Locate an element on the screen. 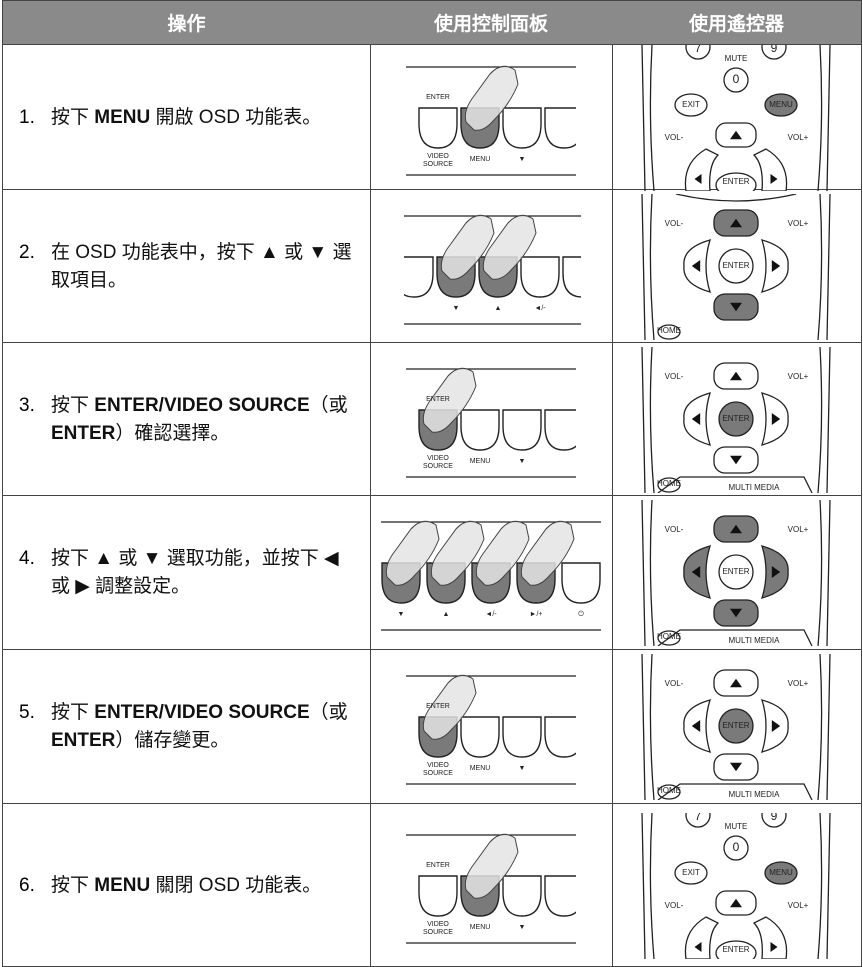 Image resolution: width=863 pixels, height=967 pixels. step-text: 按下 ▲ 或 ▼ 選取功能，並按下 ◀ 或 ▶ 調整設定。 is located at coordinates (203, 573).